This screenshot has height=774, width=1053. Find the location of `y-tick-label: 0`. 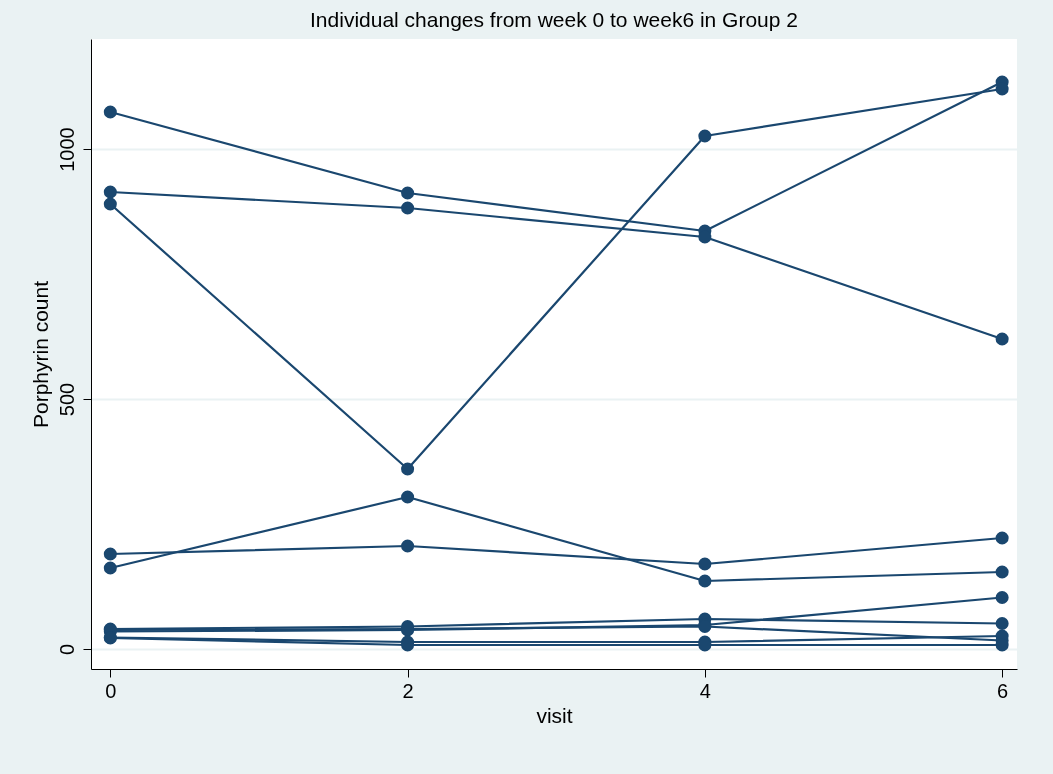

y-tick-label: 0 is located at coordinates (66, 649).